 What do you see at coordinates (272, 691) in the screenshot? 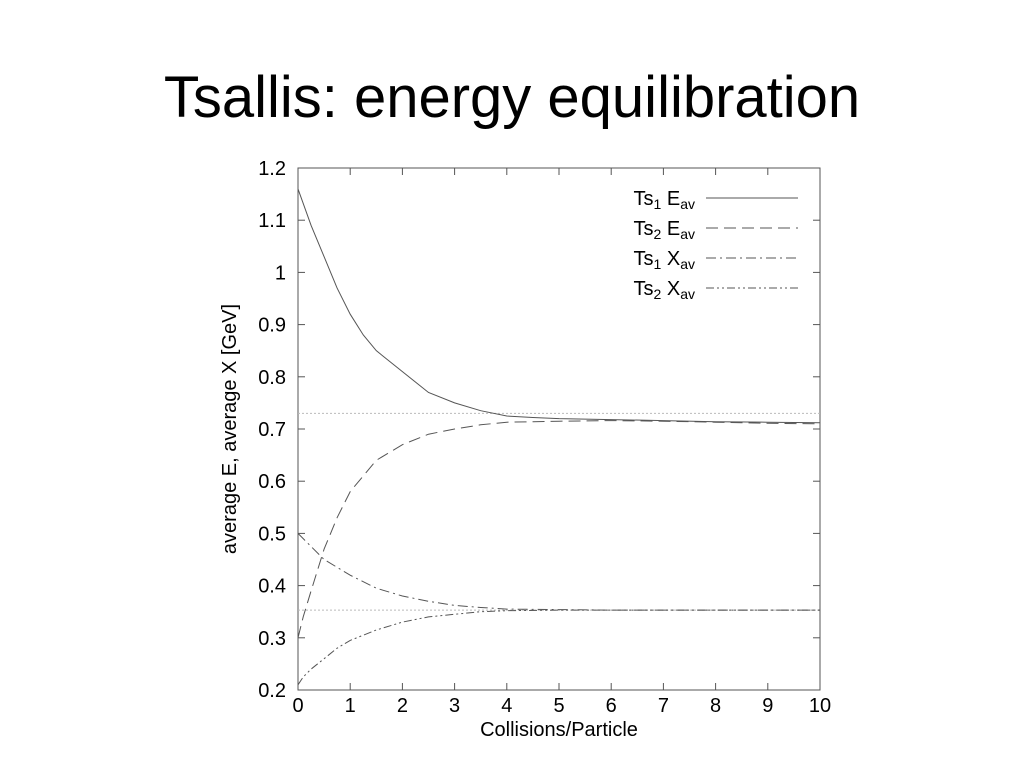
I see `y-tick-label: 0.2` at bounding box center [272, 691].